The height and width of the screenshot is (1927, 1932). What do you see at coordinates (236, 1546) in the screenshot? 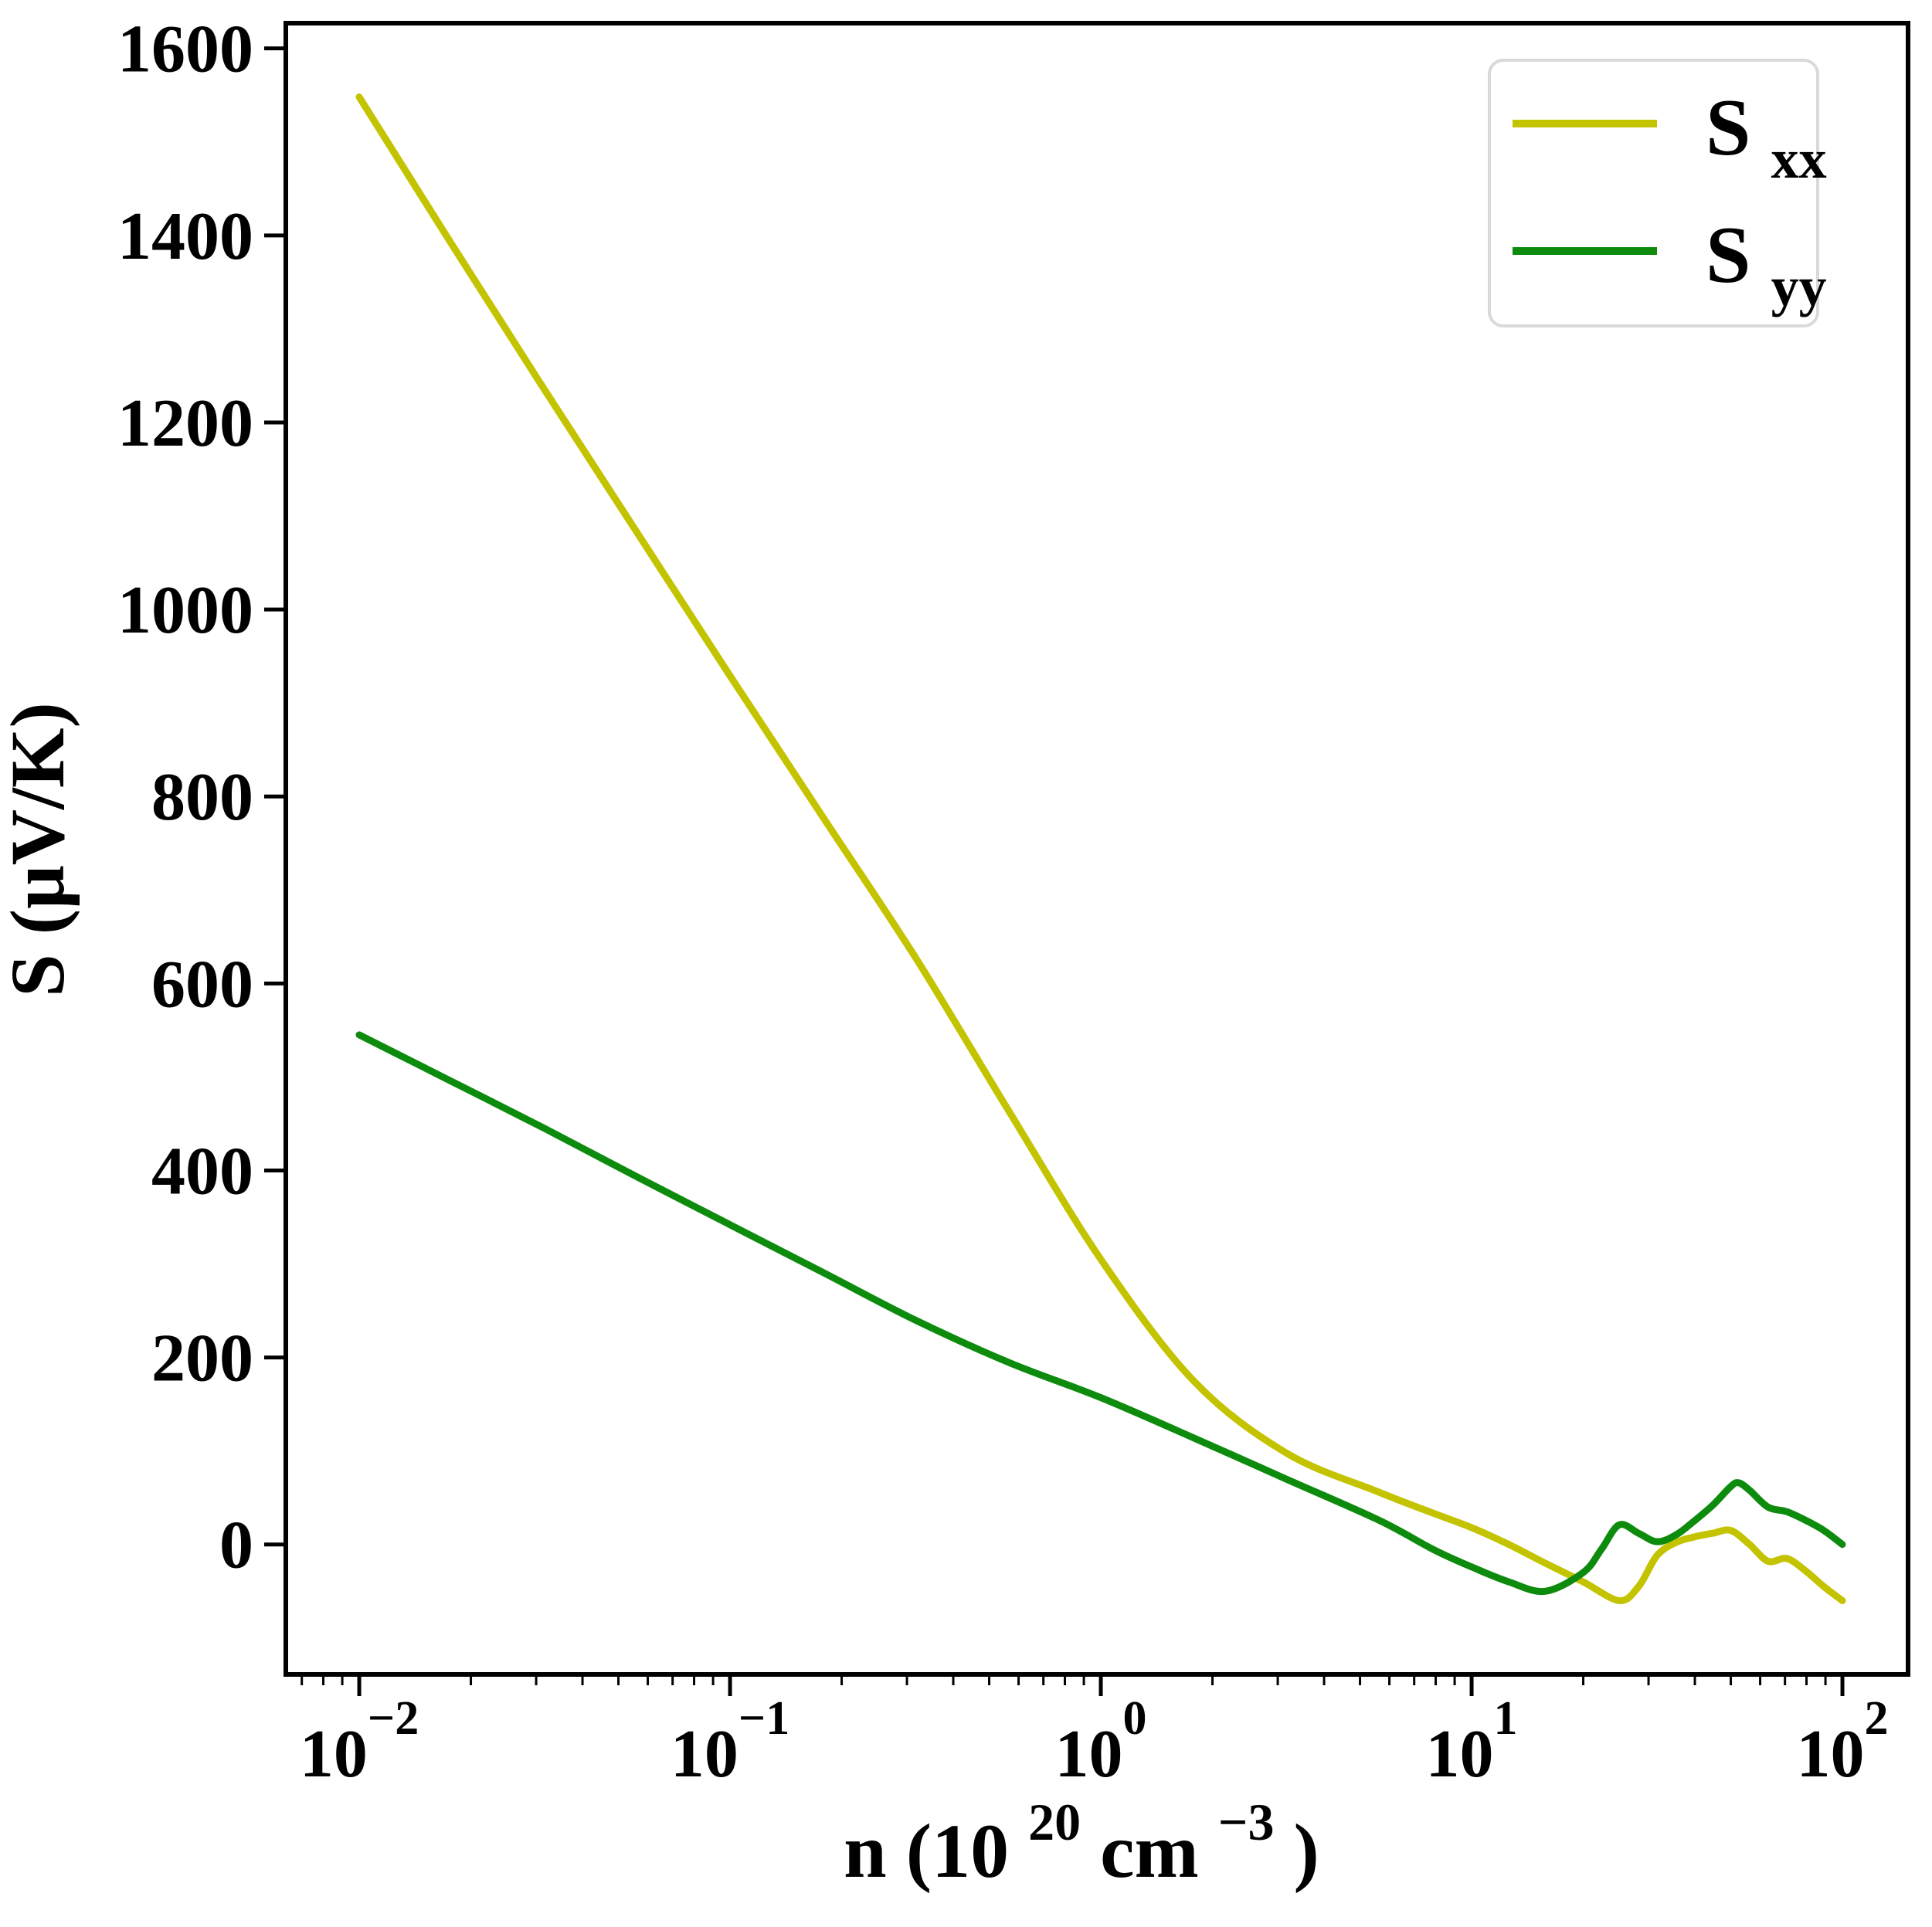
I see `y-tick-label: 0` at bounding box center [236, 1546].